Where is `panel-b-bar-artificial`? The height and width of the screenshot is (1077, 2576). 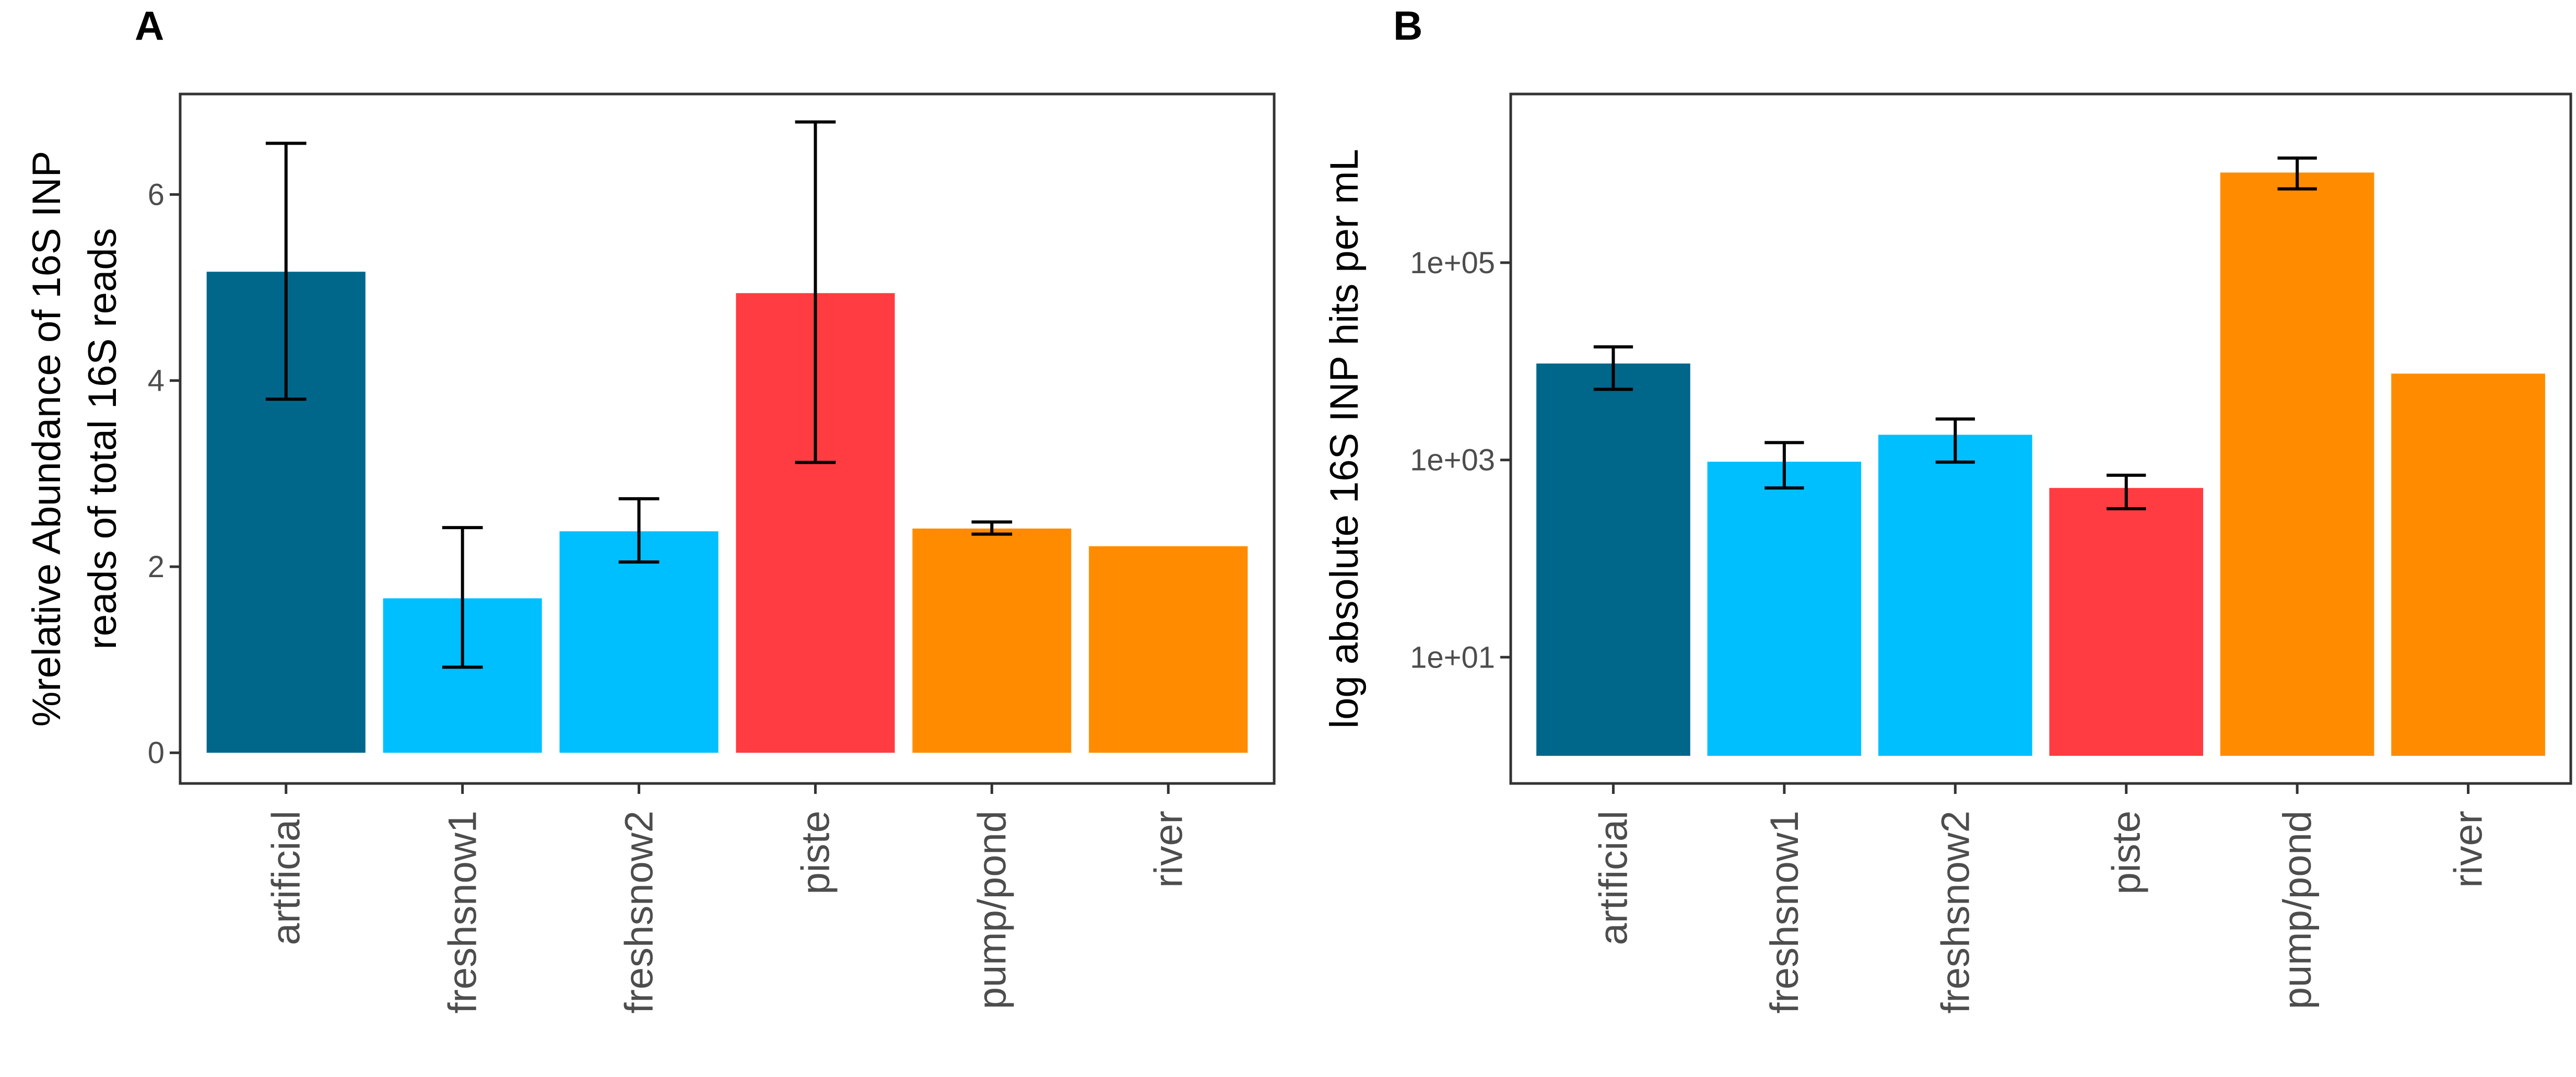 panel-b-bar-artificial is located at coordinates (1613, 559).